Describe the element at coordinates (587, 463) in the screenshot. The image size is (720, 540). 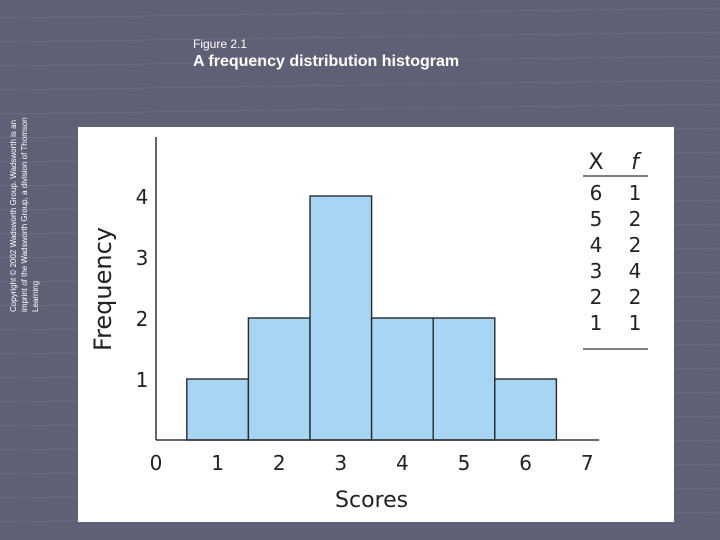
I see `x-tick-label: 7` at that location.